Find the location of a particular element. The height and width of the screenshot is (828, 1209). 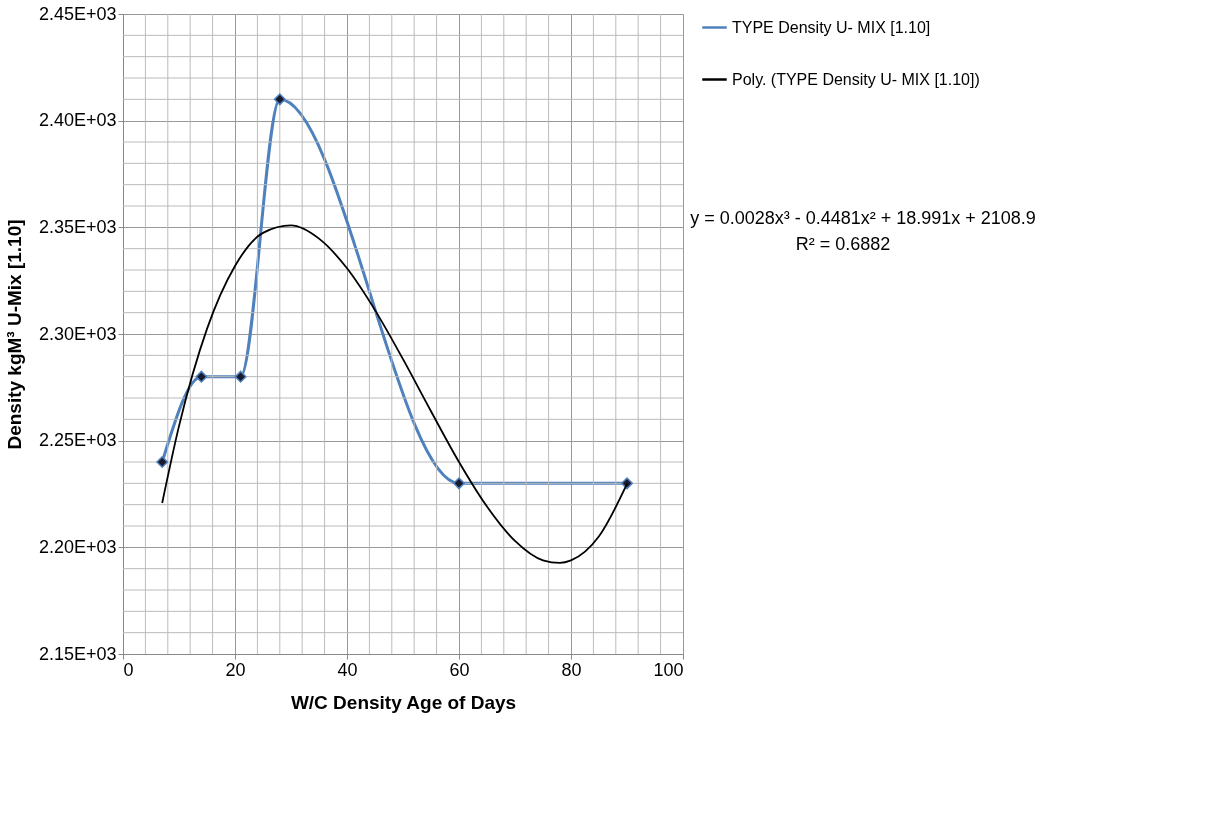

x-axis-title: W/C Density Age of Days is located at coordinates (403, 702).